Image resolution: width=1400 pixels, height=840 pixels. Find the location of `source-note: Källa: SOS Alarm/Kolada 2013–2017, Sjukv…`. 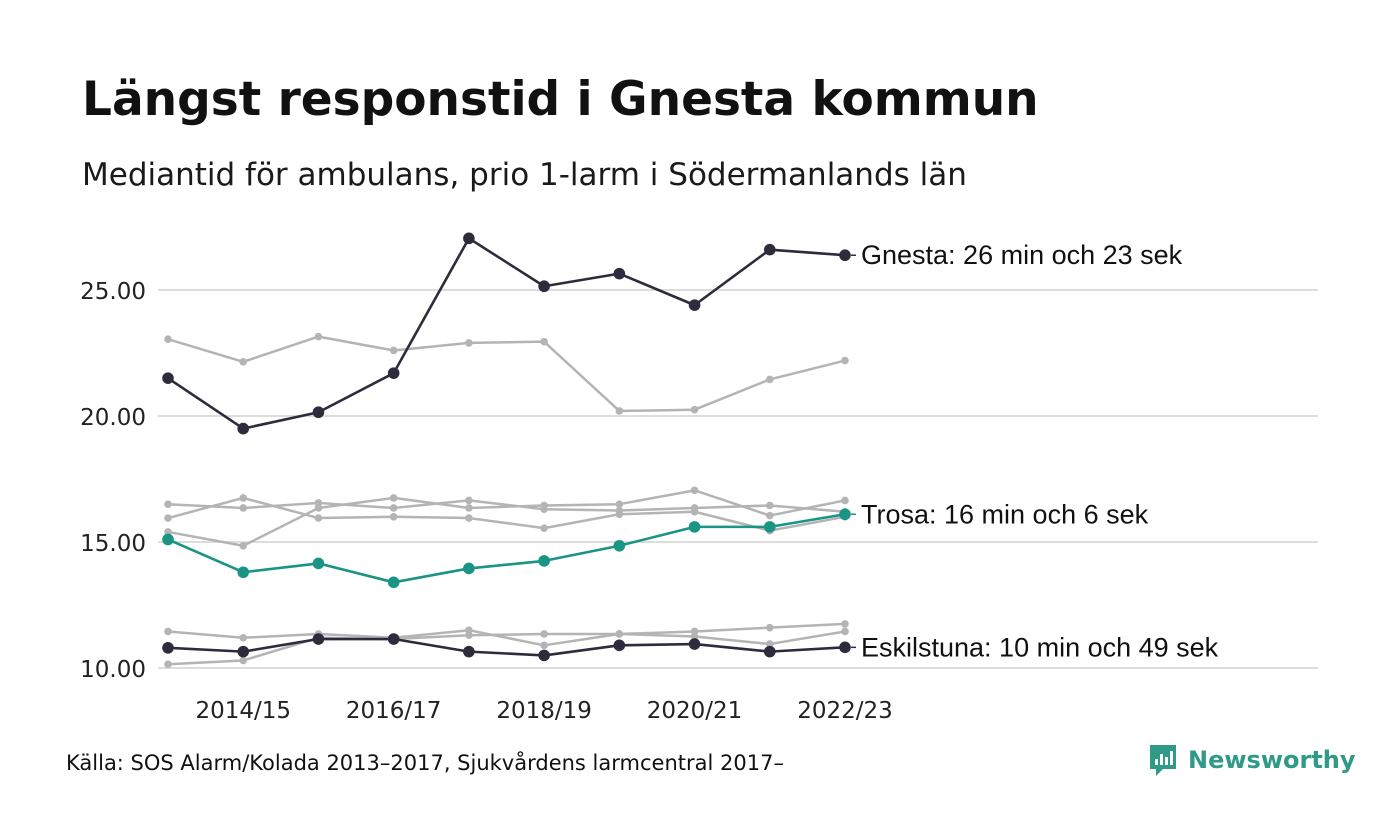

source-note: Källa: SOS Alarm/Kolada 2013–2017, Sjukv… is located at coordinates (425, 763).